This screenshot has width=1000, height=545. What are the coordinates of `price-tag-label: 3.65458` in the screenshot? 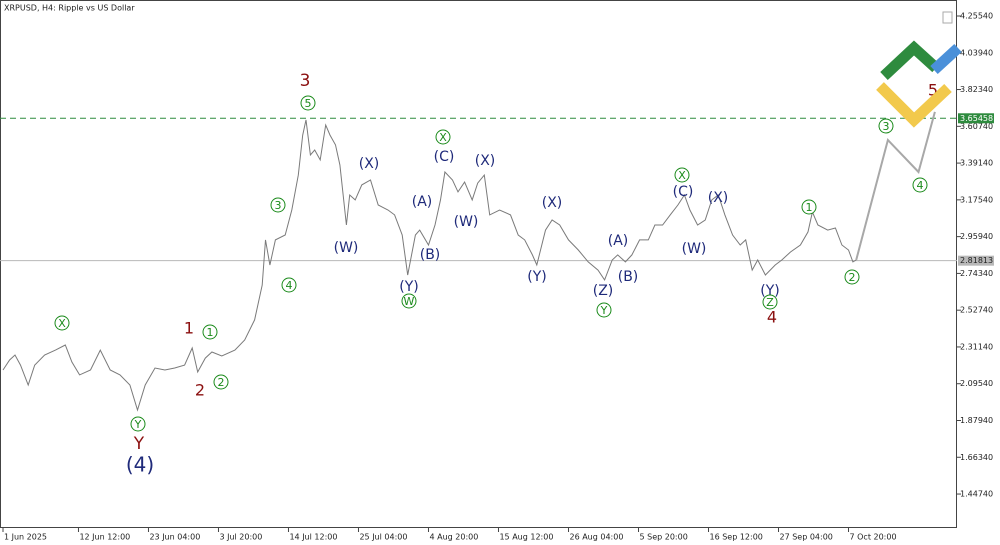 It's located at (976, 118).